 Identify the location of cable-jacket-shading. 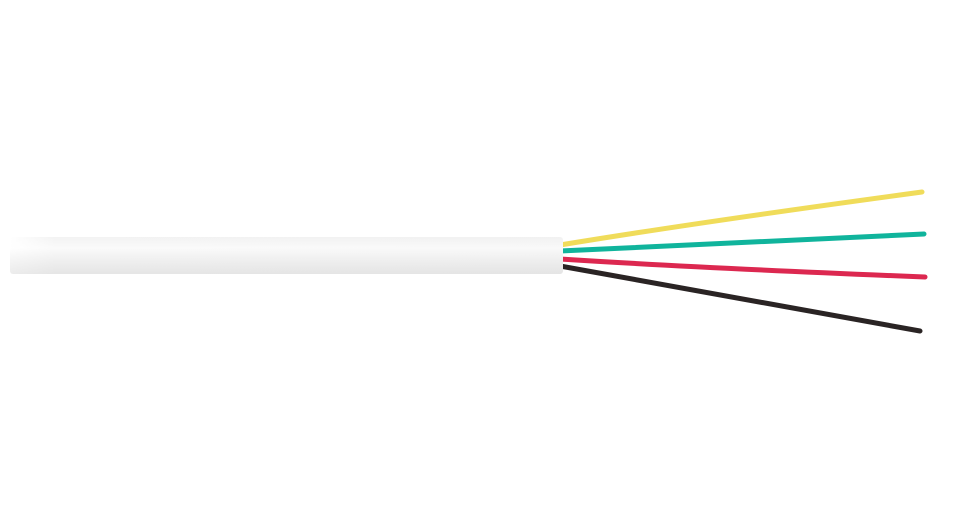
(286, 255).